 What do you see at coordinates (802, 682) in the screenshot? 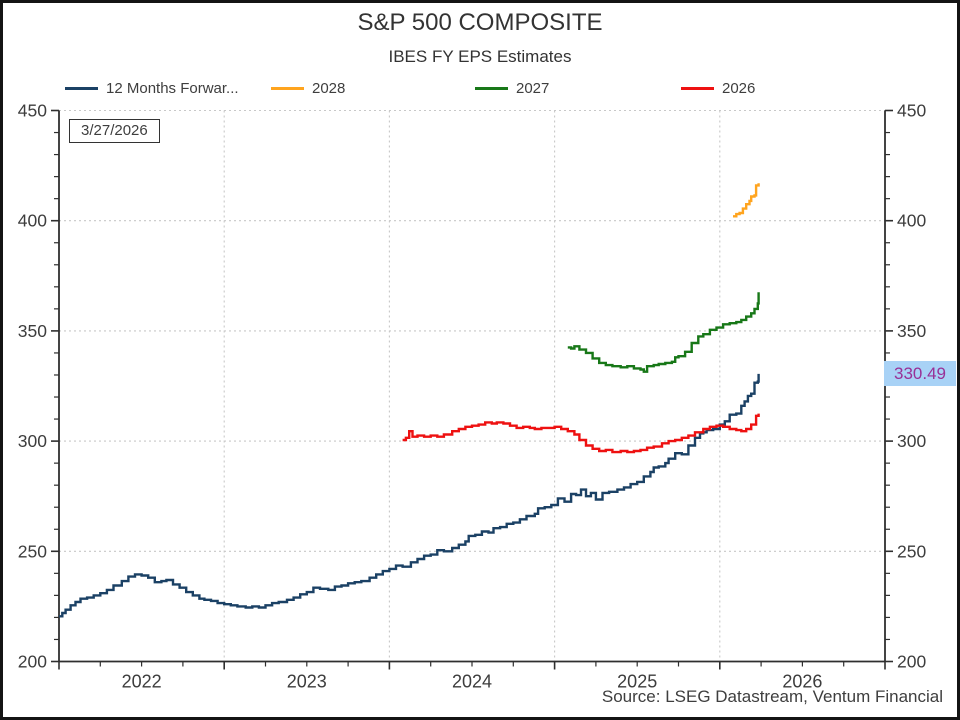
I see `svg-text: 2026` at bounding box center [802, 682].